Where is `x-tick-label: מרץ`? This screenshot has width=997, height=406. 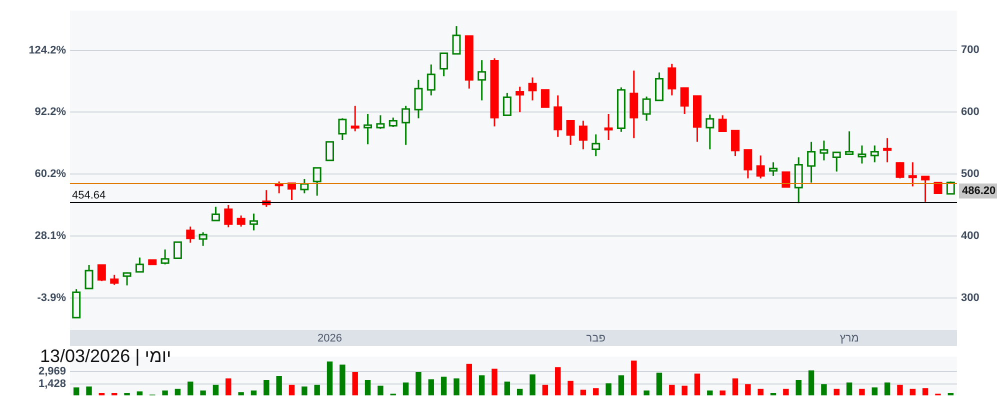 x-tick-label: מרץ is located at coordinates (849, 338).